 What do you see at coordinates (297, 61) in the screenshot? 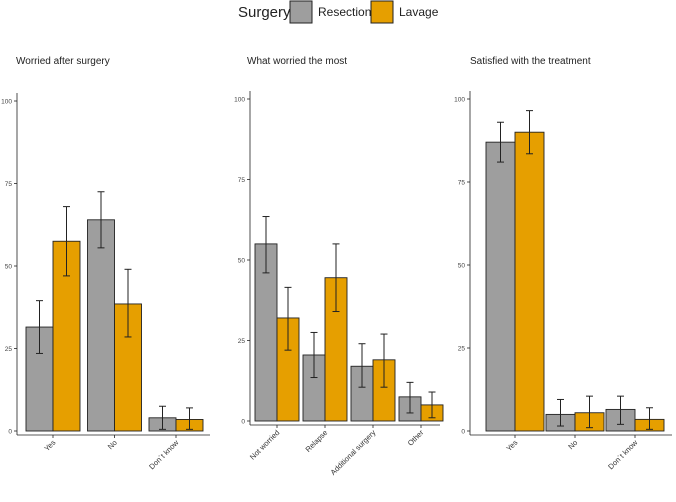
I see `panel-title: What worried the most` at bounding box center [297, 61].